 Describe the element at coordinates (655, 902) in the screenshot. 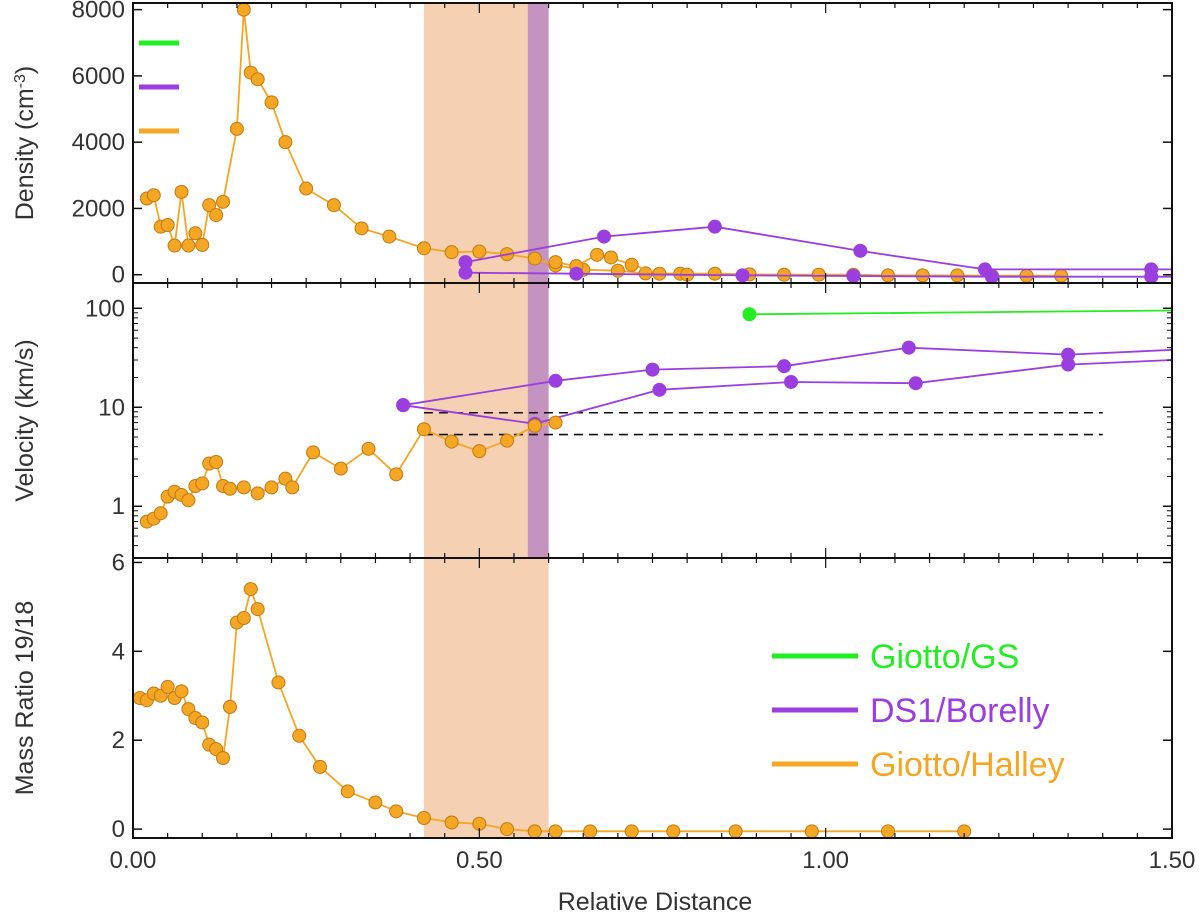

I see `x-axis-title: Relative Distance` at that location.